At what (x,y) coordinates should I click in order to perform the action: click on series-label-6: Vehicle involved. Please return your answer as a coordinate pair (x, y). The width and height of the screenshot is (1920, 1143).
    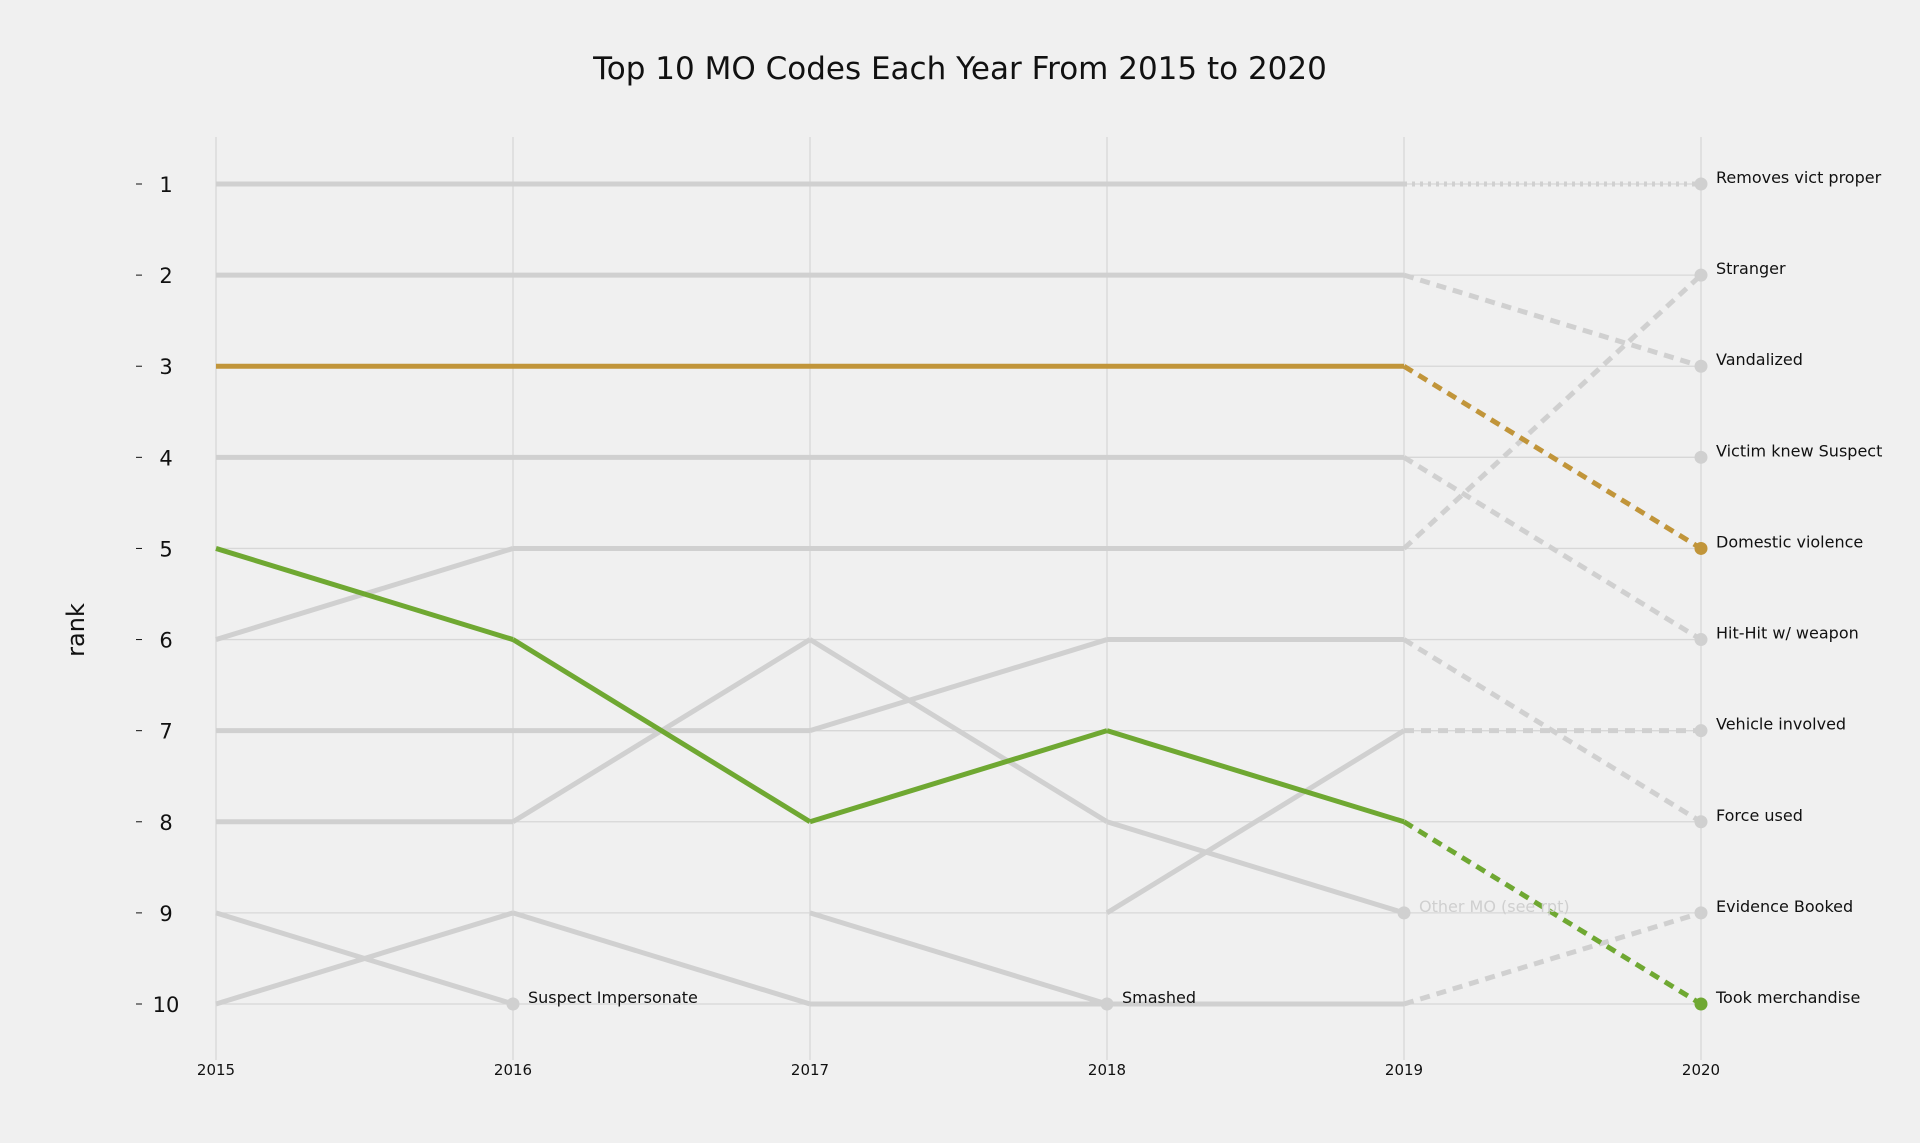
    Looking at the image, I should click on (1781, 724).